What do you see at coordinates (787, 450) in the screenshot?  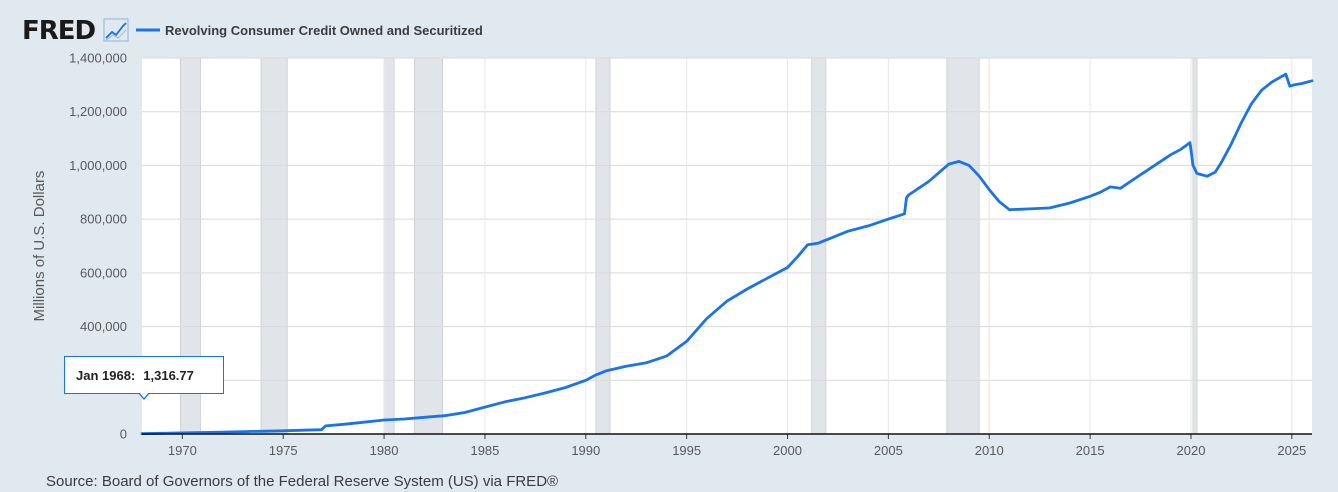 I see `x-tick-label: 2000` at bounding box center [787, 450].